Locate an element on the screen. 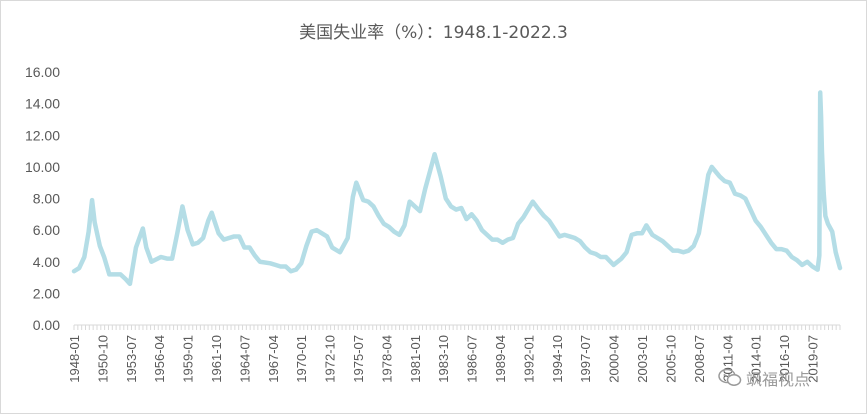  x-tick-label: 1948-01 is located at coordinates (74, 359).